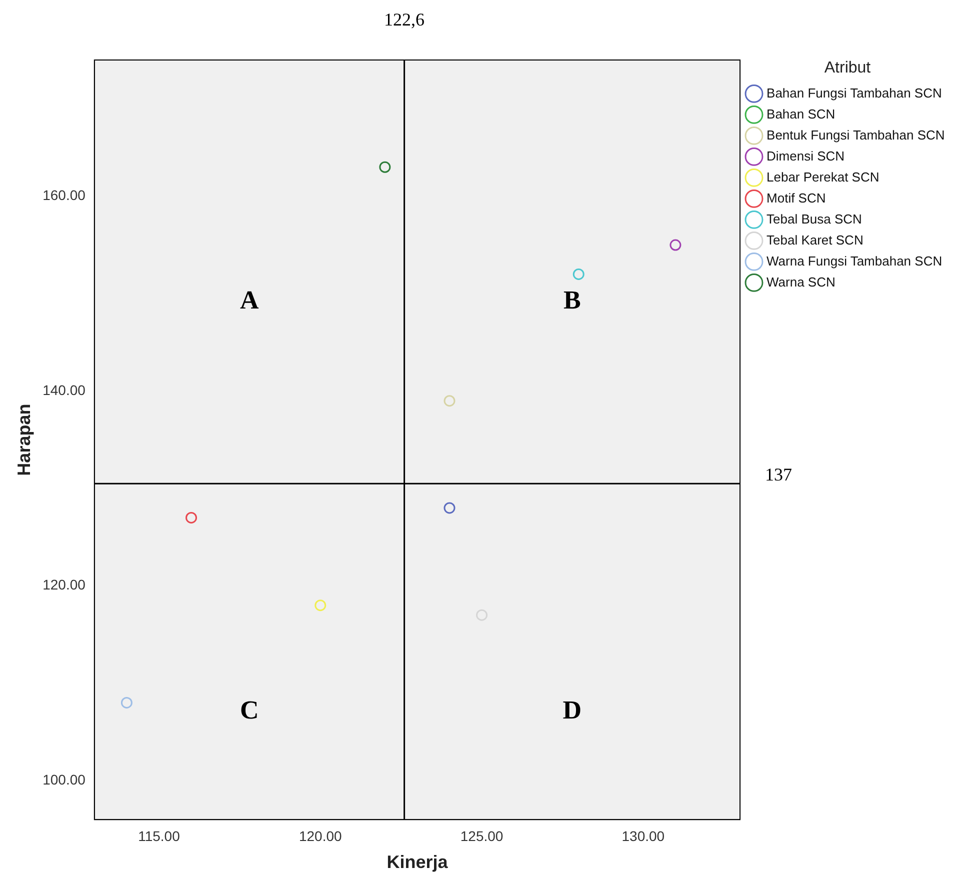  I want to click on legend-label: Bahan SCN, so click(801, 114).